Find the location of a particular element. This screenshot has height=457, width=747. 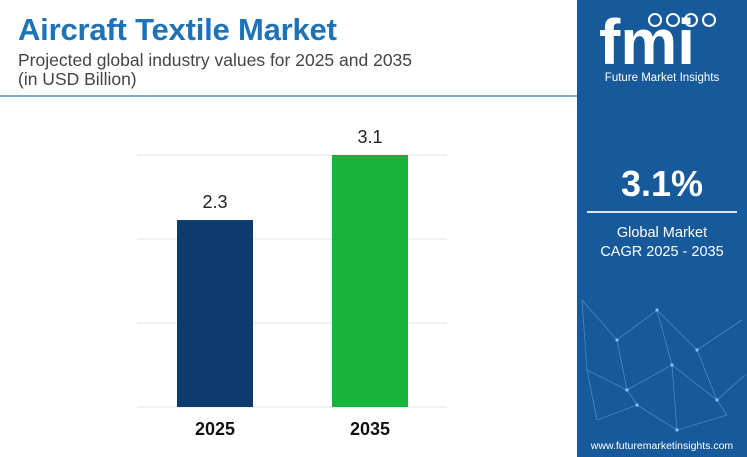

x-tick-label-2035: 2035 is located at coordinates (370, 429).